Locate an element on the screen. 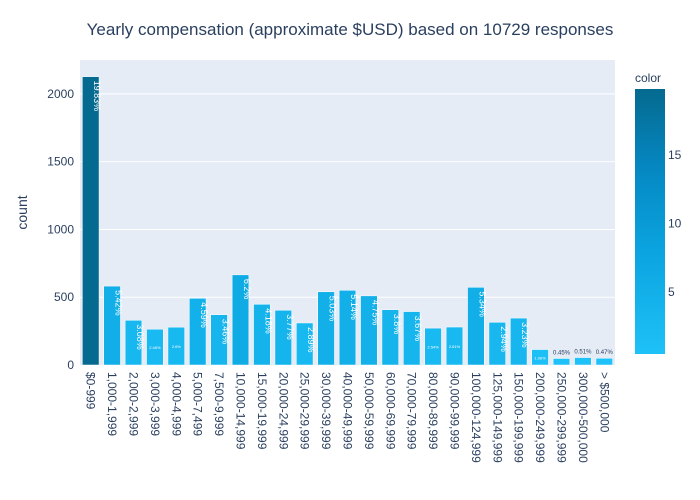 The image size is (700, 500). bar-data-label: 3.23% is located at coordinates (525, 335).